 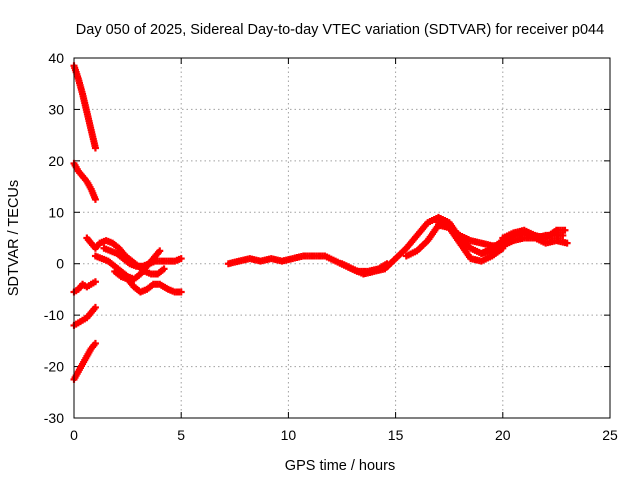 What do you see at coordinates (503, 435) in the screenshot?
I see `x-tick-label: 20` at bounding box center [503, 435].